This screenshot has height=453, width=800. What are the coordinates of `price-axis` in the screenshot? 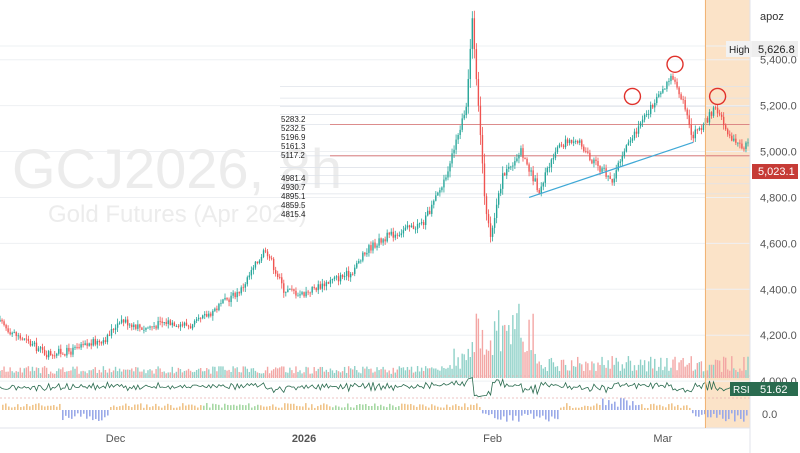 It's located at (775, 226).